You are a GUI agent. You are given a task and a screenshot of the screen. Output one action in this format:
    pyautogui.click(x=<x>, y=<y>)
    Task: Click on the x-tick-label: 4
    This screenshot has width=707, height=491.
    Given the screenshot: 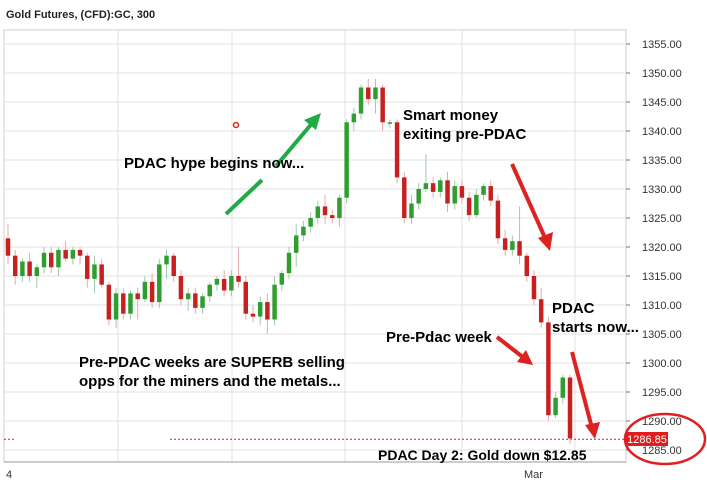 What is the action you would take?
    pyautogui.click(x=9, y=475)
    